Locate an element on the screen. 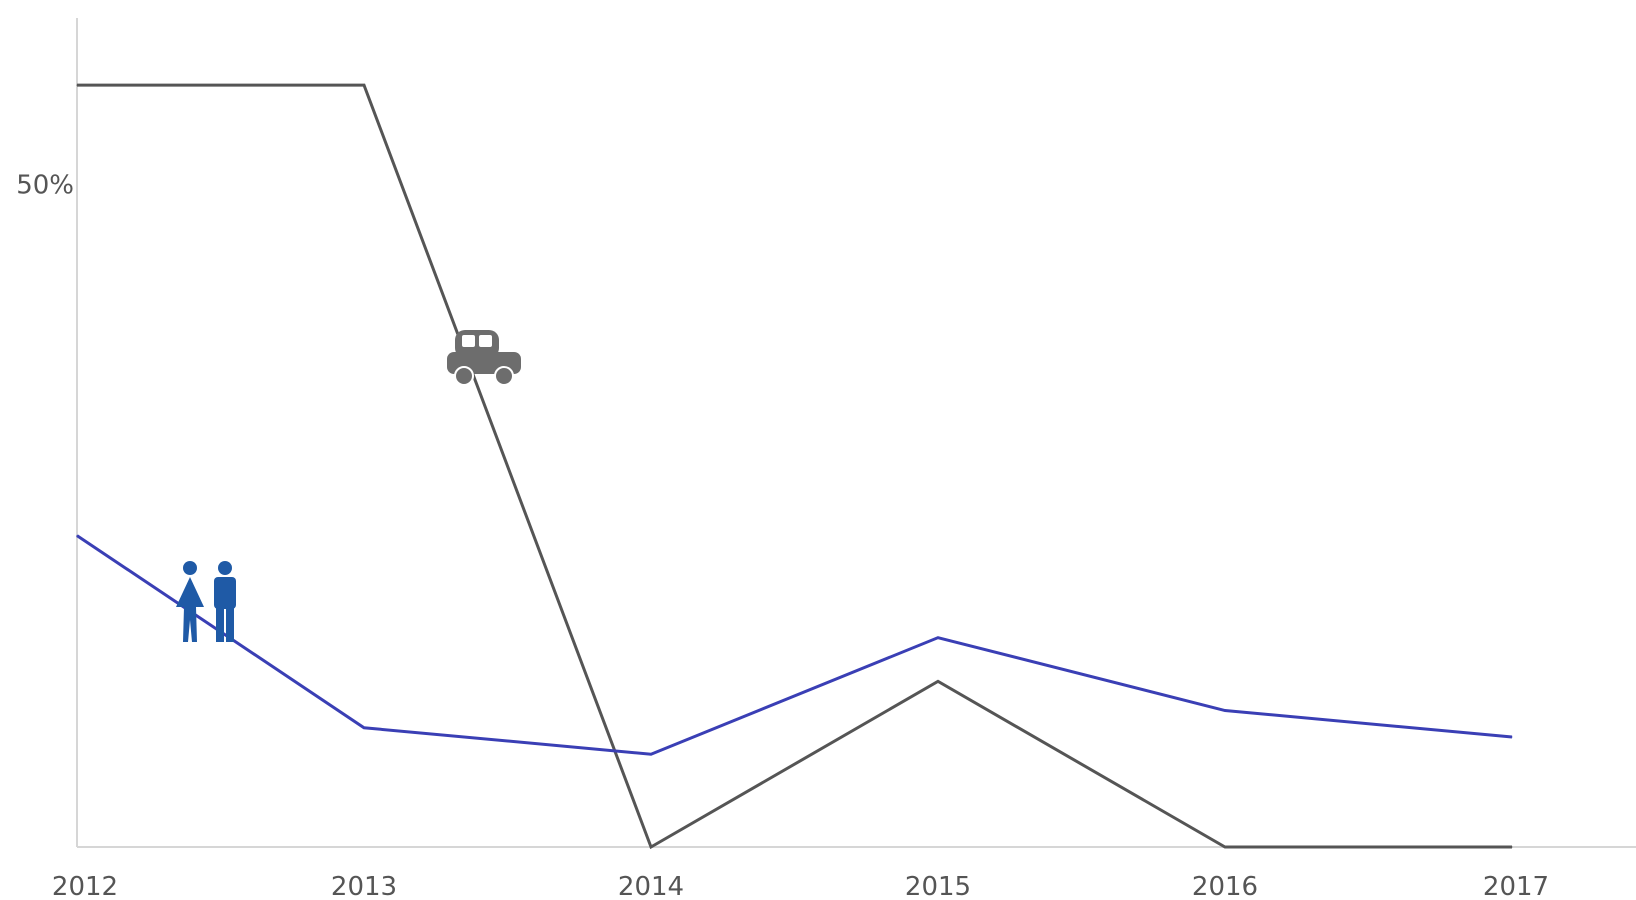 The width and height of the screenshot is (1636, 900). x-tick-label: 2016 is located at coordinates (1225, 886).